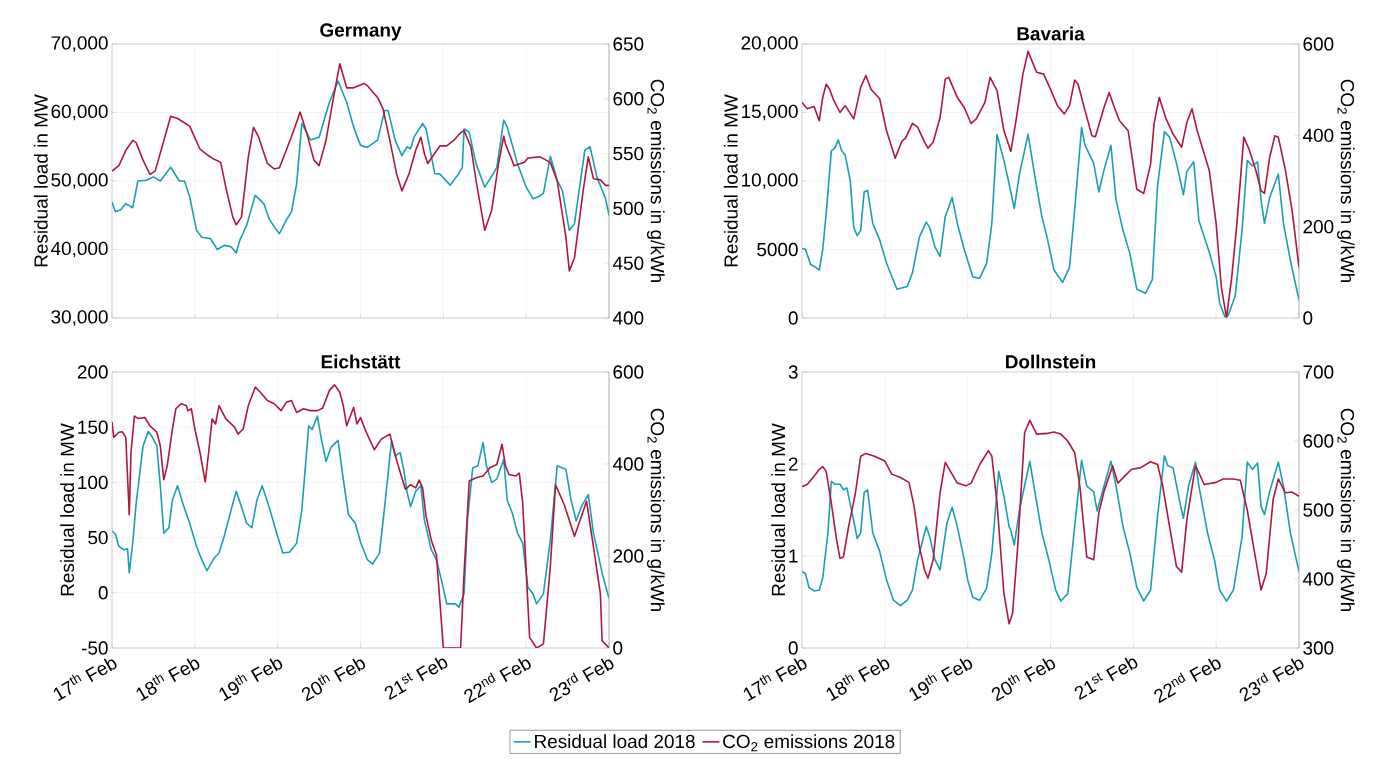 This screenshot has width=1379, height=760. Describe the element at coordinates (79, 249) in the screenshot. I see `y-tick-label: 40,000` at that location.